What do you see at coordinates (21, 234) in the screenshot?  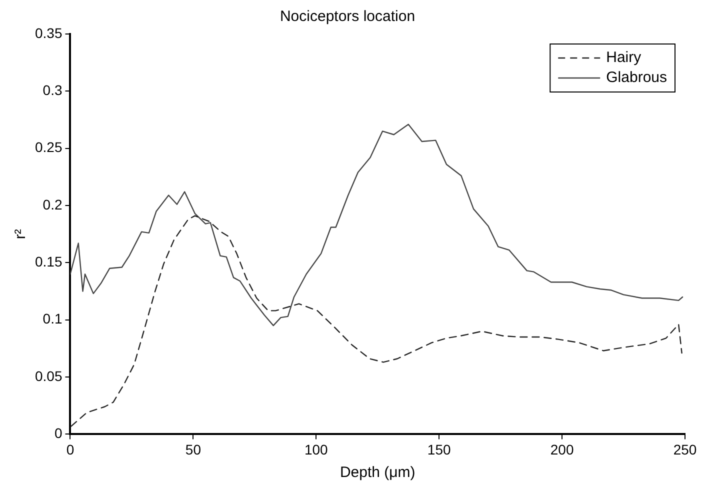 I see `y-axis-title: r²` at bounding box center [21, 234].